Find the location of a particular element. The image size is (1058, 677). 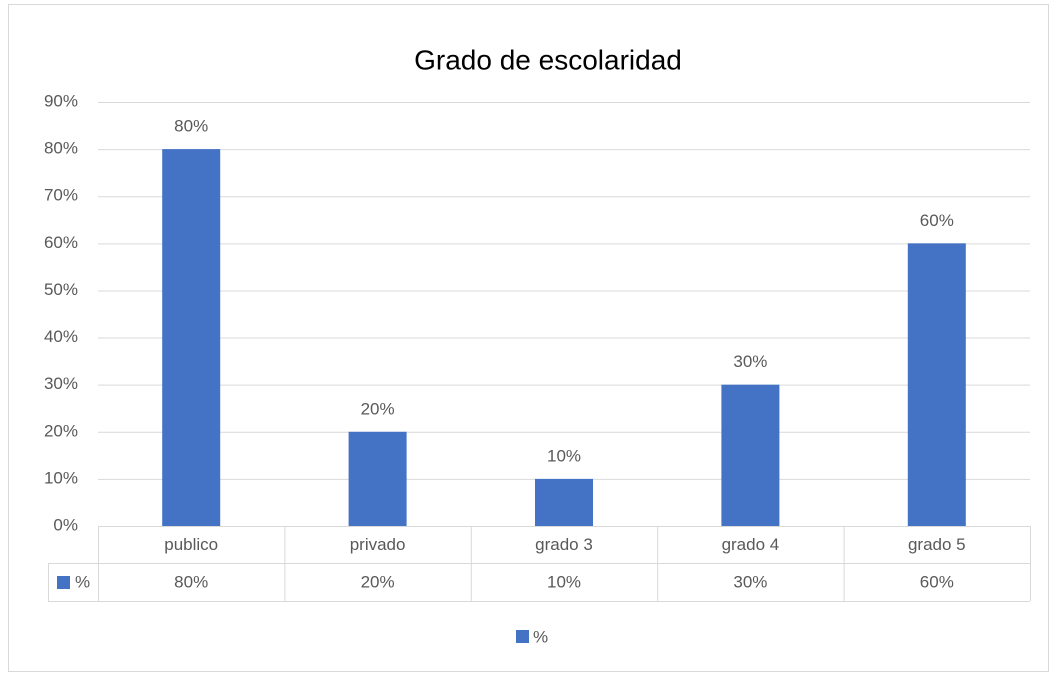

data-label: 10% is located at coordinates (564, 455).